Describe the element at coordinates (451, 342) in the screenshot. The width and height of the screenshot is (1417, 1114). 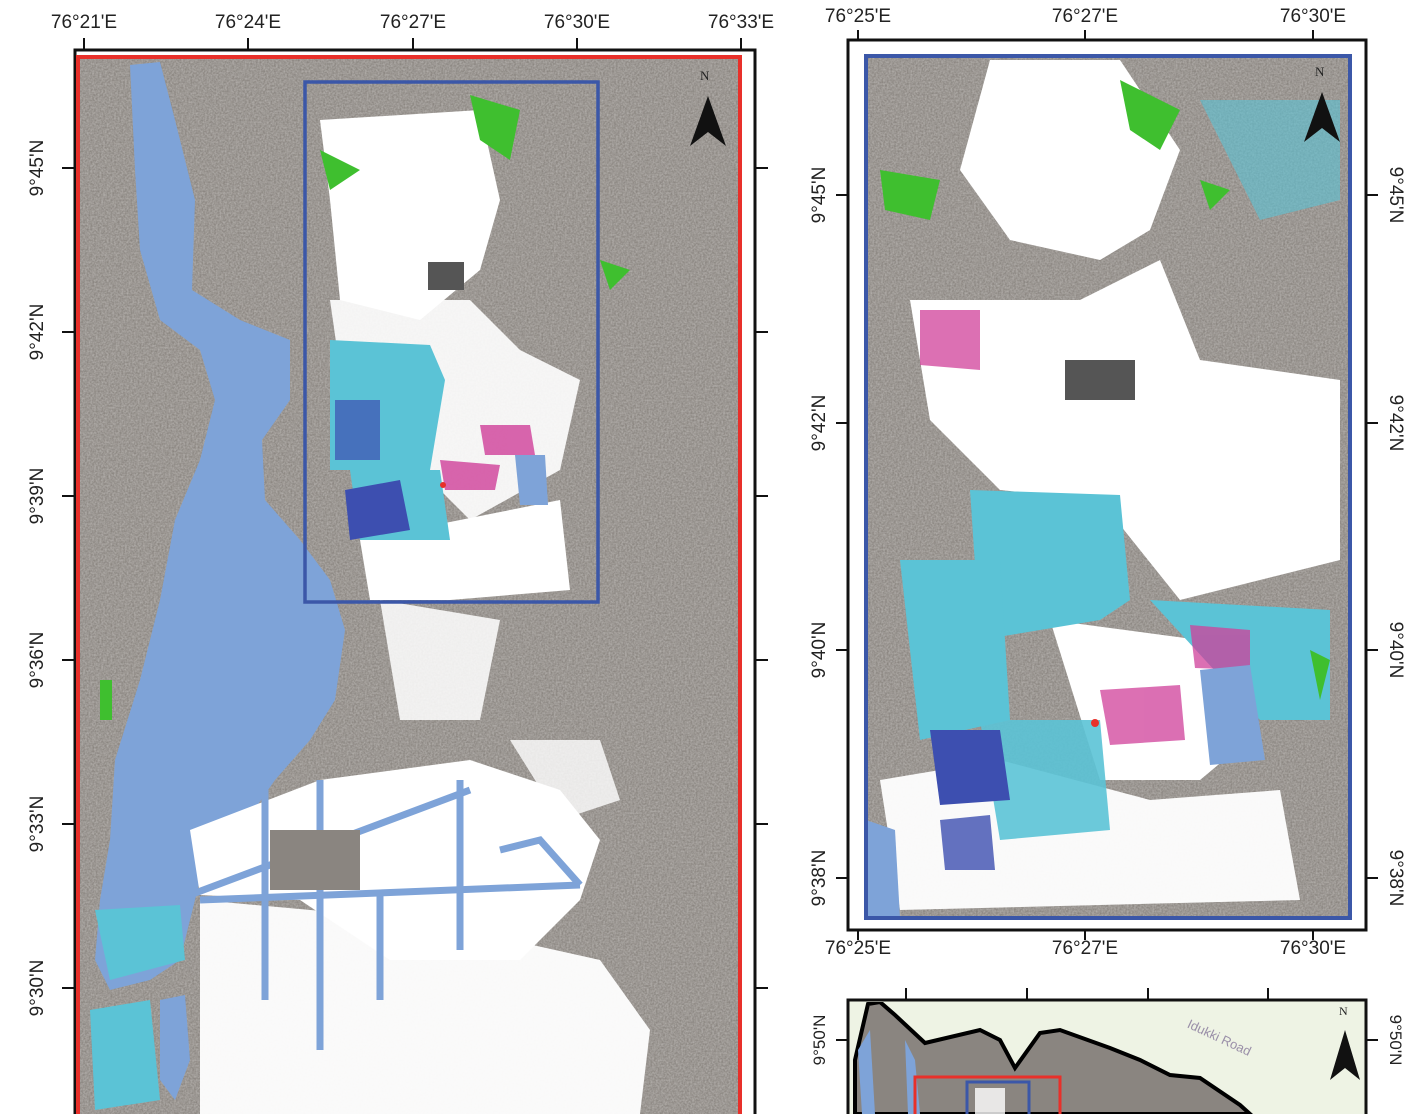
I see `zoom-extent-box` at that location.